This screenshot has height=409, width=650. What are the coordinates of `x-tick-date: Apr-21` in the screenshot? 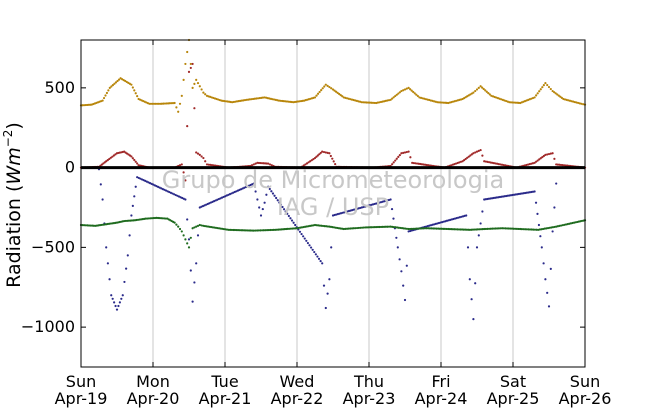 It's located at (225, 398).